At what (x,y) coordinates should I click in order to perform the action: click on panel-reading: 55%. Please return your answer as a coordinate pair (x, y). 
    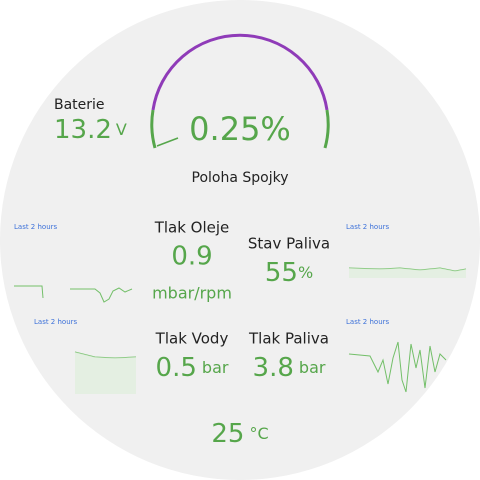
    Looking at the image, I should click on (289, 273).